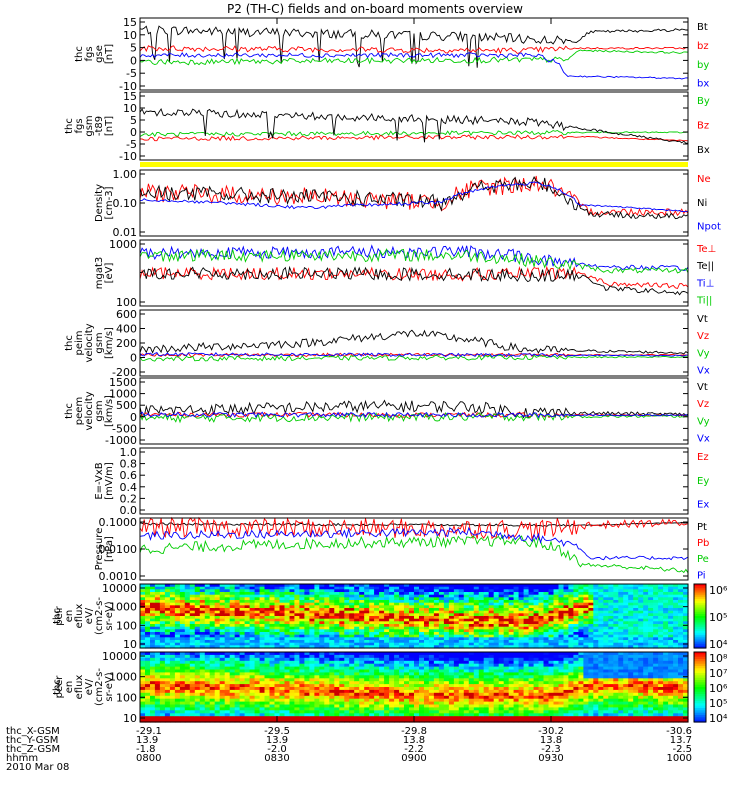 Image resolution: width=750 pixels, height=800 pixels. What do you see at coordinates (703, 481) in the screenshot?
I see `legend-entry: Ey` at bounding box center [703, 481].